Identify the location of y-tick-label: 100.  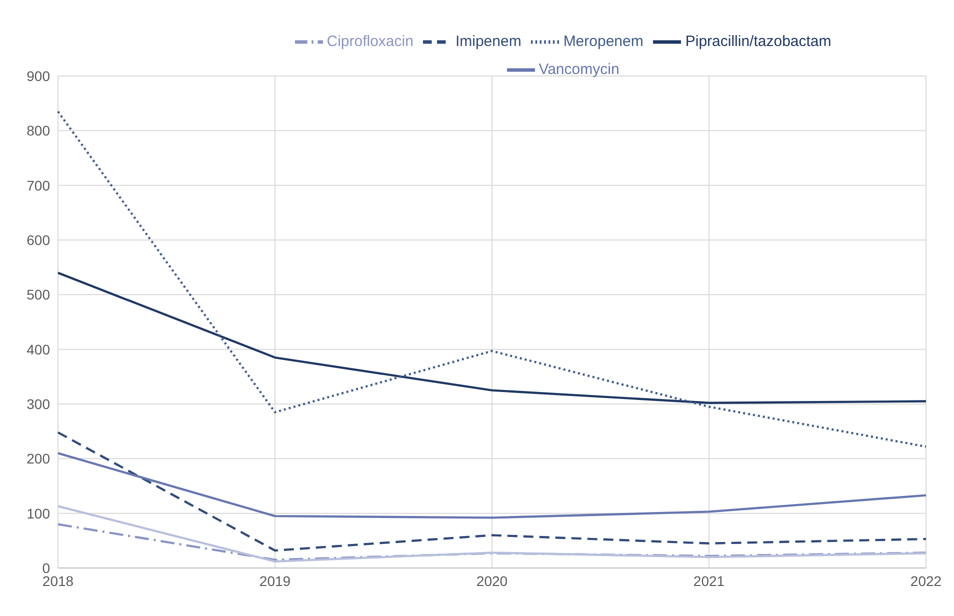
(38, 513).